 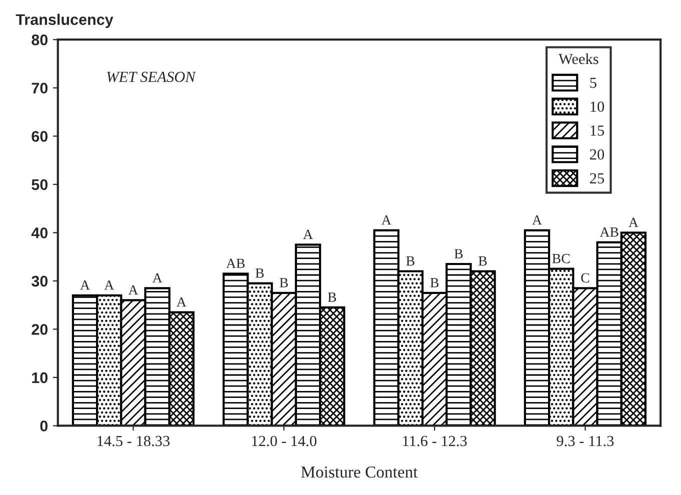 What do you see at coordinates (597, 131) in the screenshot?
I see `legend-label: 15` at bounding box center [597, 131].